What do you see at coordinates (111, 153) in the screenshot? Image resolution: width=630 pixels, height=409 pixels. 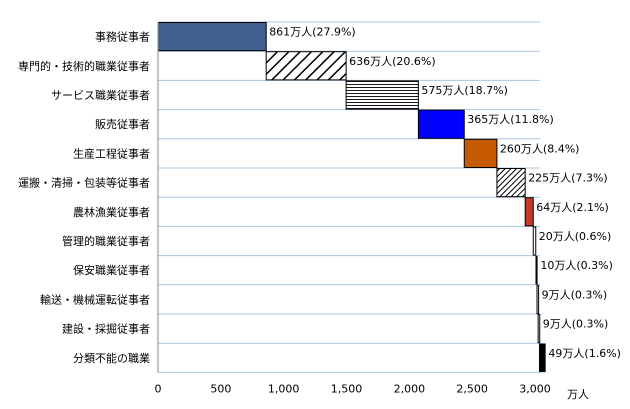 I see `category-label: 生産工程従事者` at bounding box center [111, 153].